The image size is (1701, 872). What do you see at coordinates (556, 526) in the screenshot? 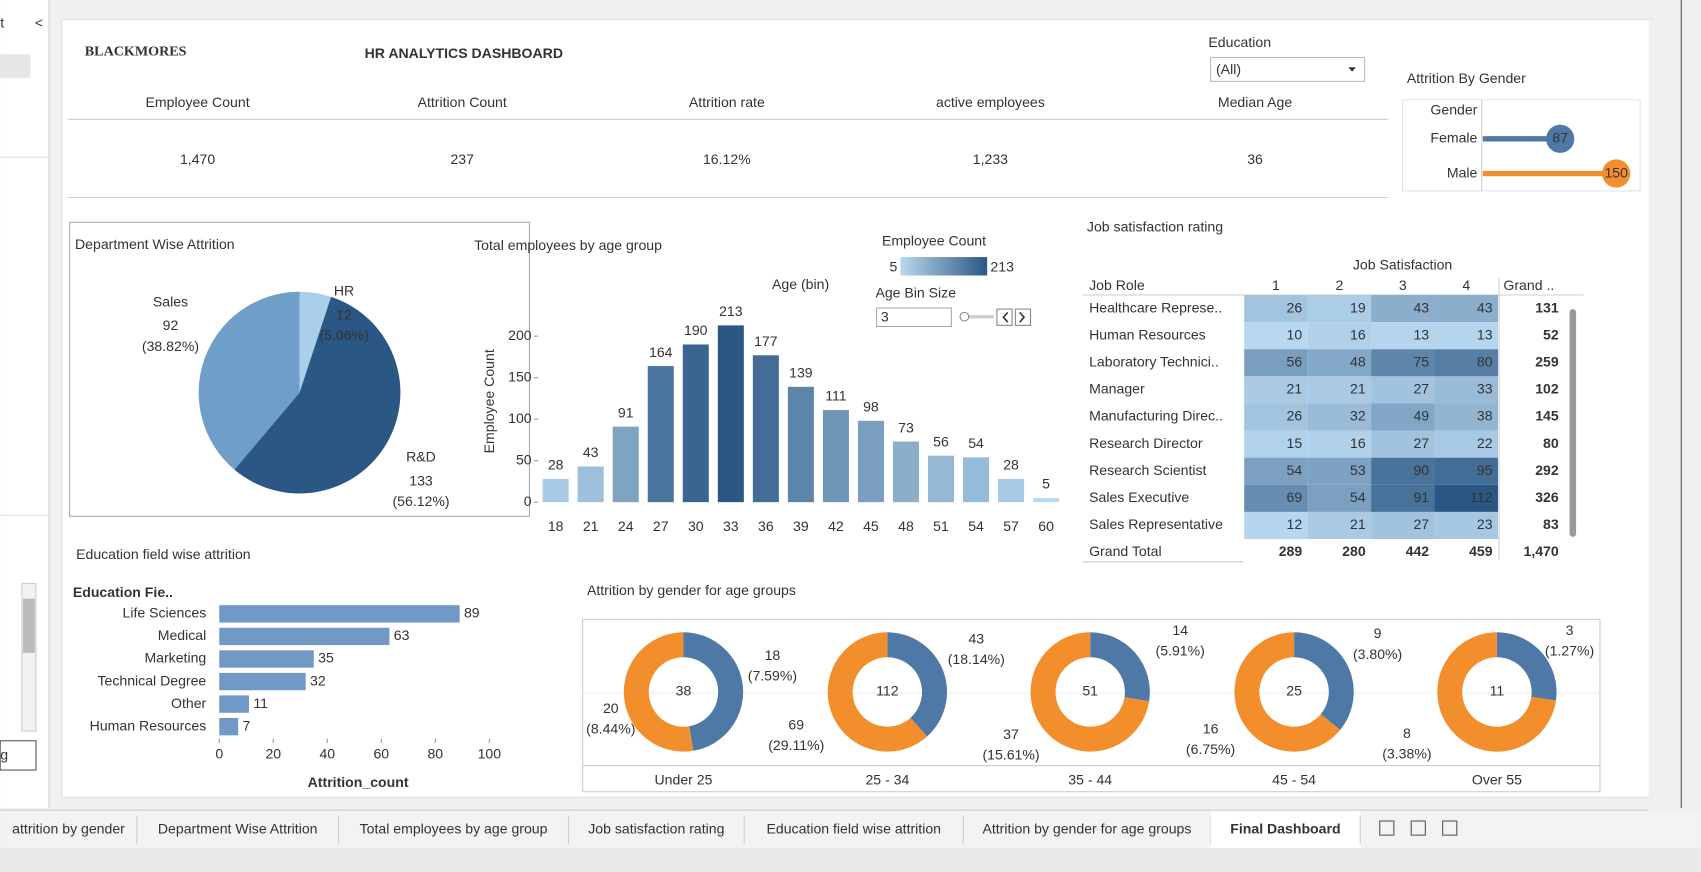
I see `x-tick-label: 18` at bounding box center [556, 526].